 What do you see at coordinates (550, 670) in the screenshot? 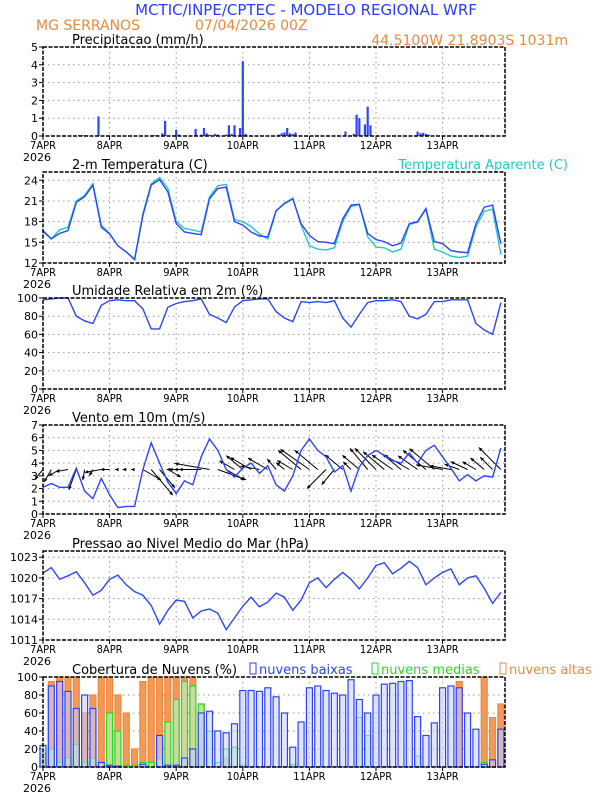
I see `legend-high-clouds: nuvens altas` at bounding box center [550, 670].